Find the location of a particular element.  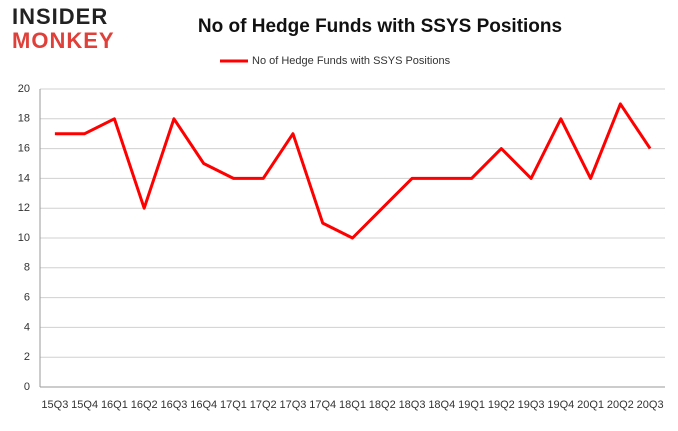

x-tick-label: 17Q3 is located at coordinates (293, 405).